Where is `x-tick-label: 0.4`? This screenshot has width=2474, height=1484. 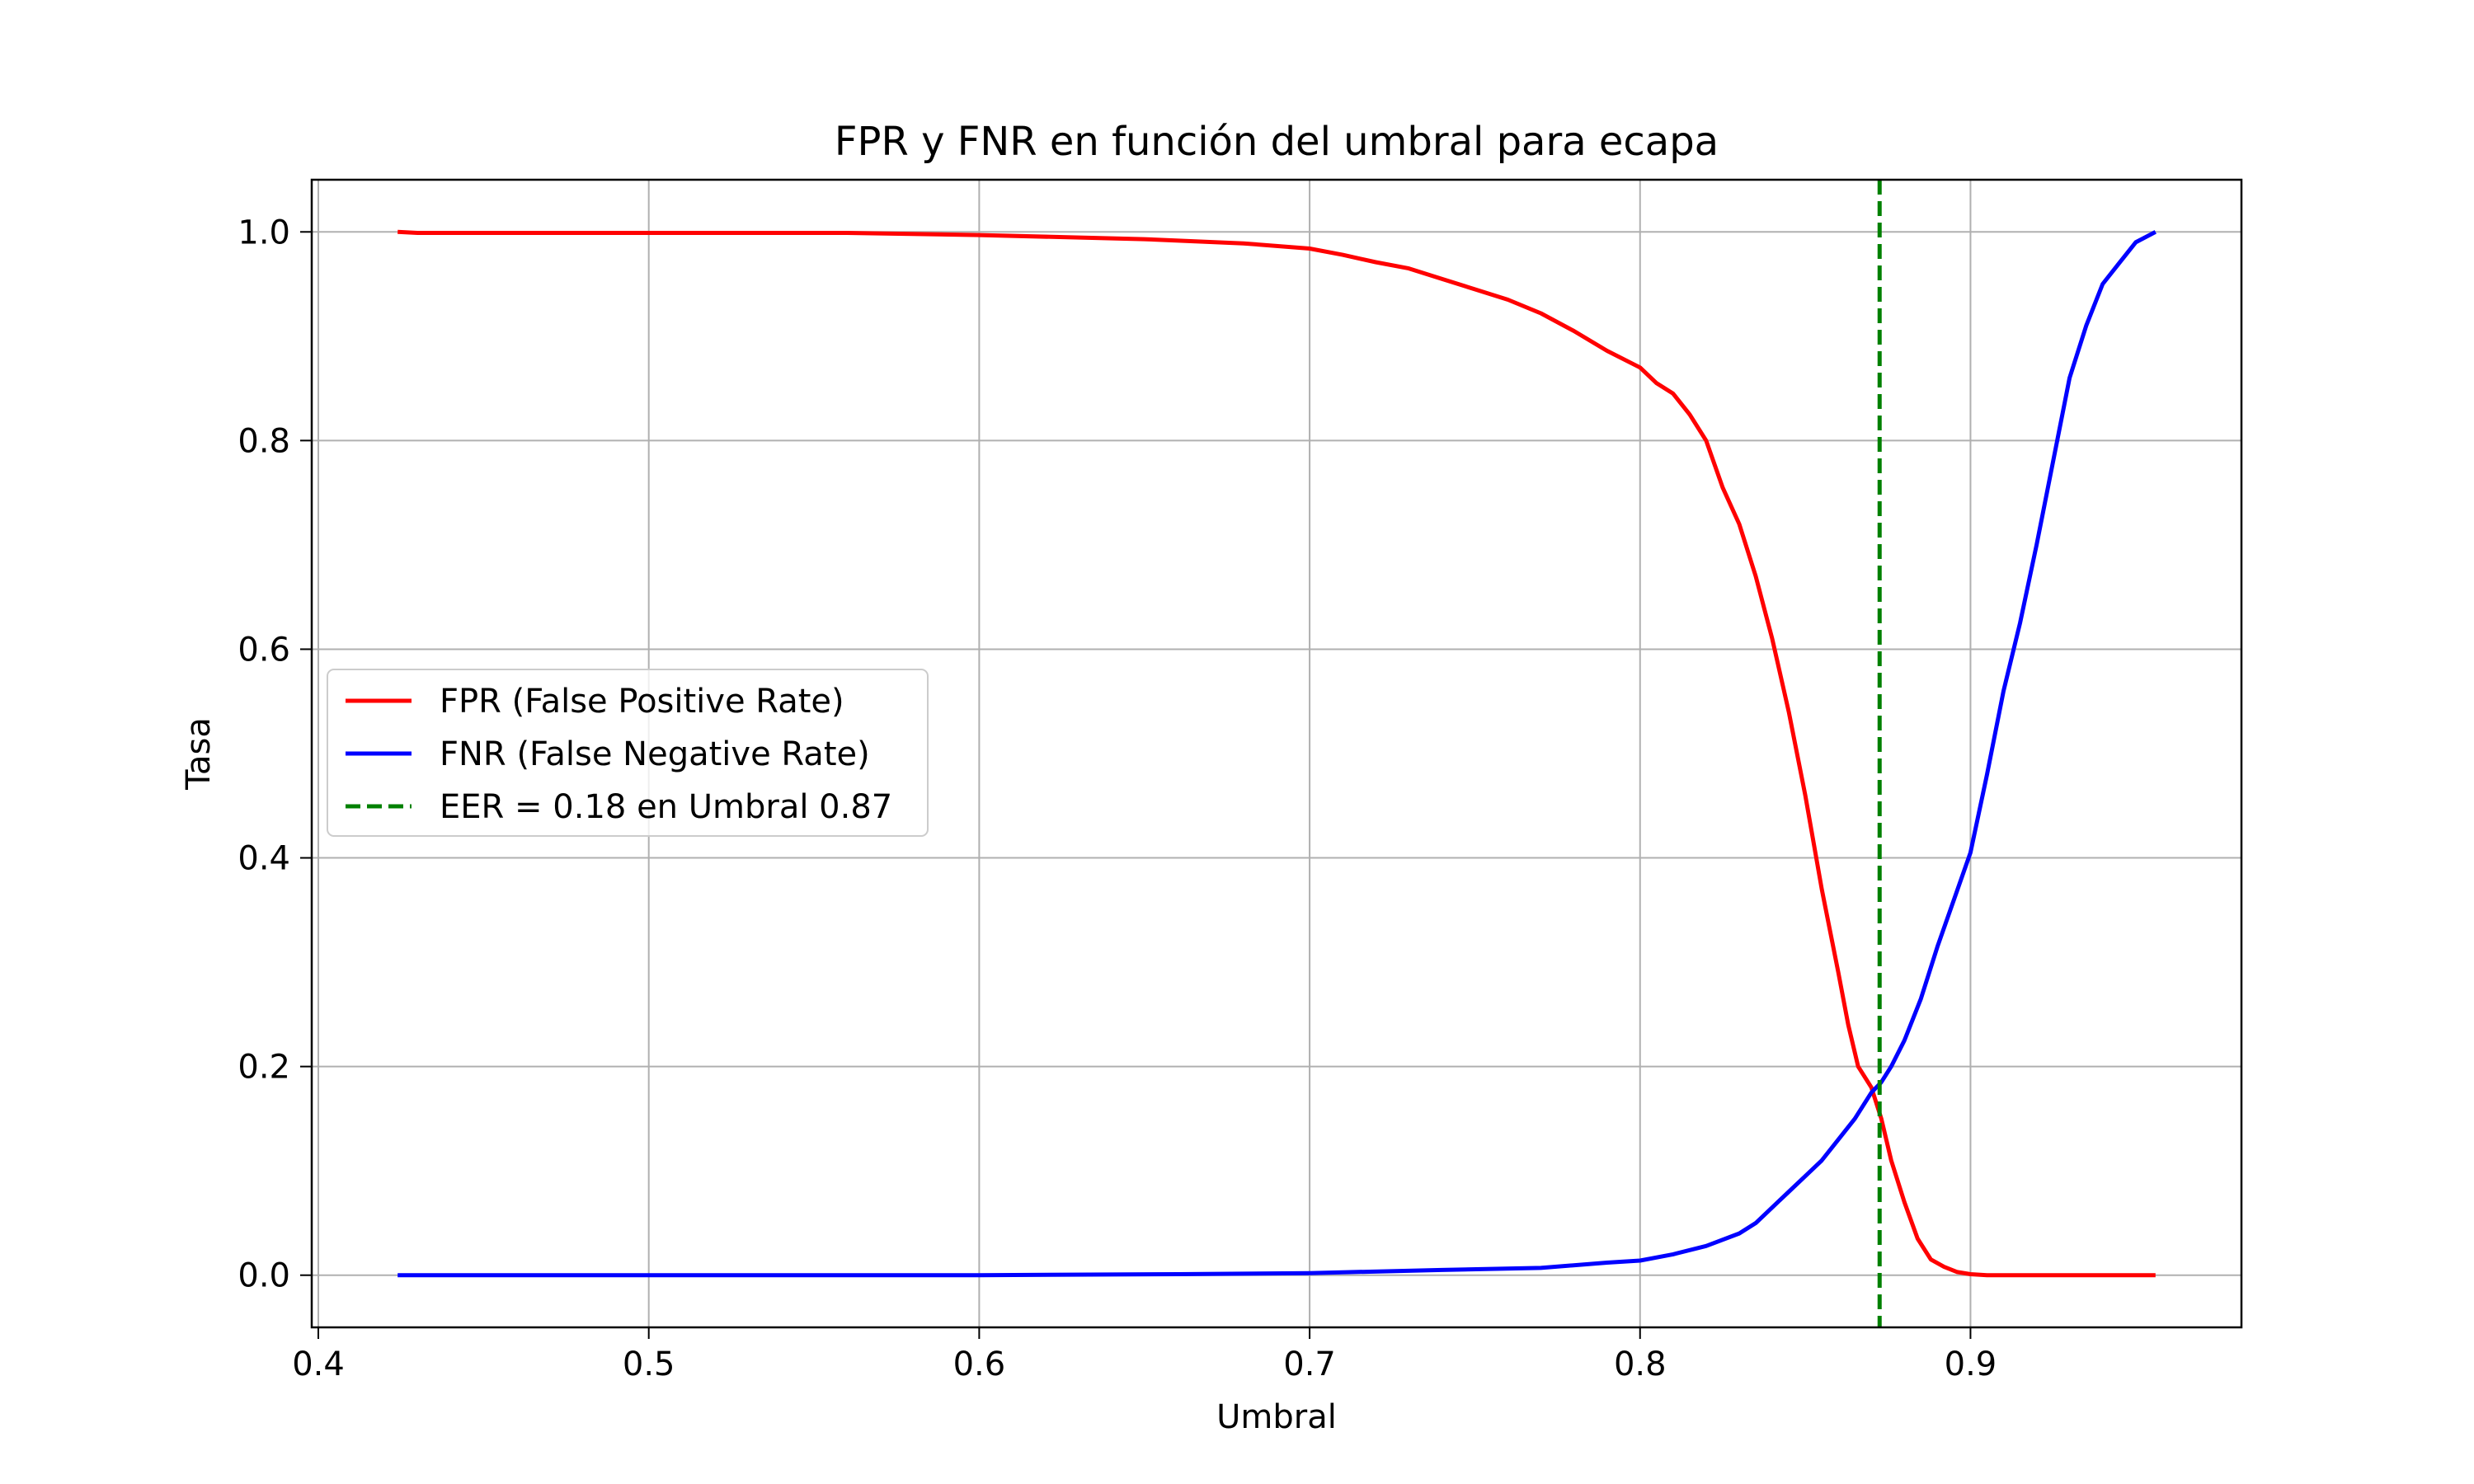 x-tick-label: 0.4 is located at coordinates (318, 1364).